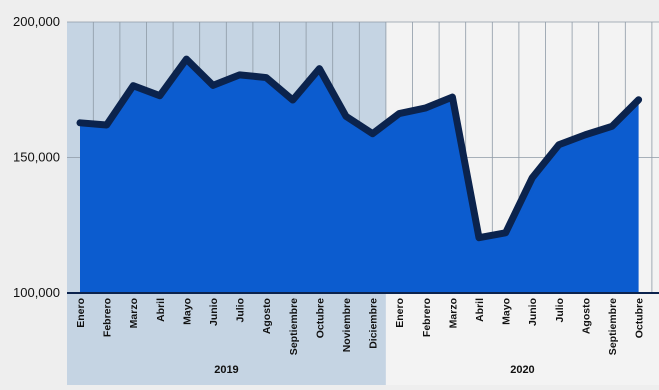 The height and width of the screenshot is (390, 659). Describe the element at coordinates (36, 157) in the screenshot. I see `y-tick-label: 150,000` at that location.